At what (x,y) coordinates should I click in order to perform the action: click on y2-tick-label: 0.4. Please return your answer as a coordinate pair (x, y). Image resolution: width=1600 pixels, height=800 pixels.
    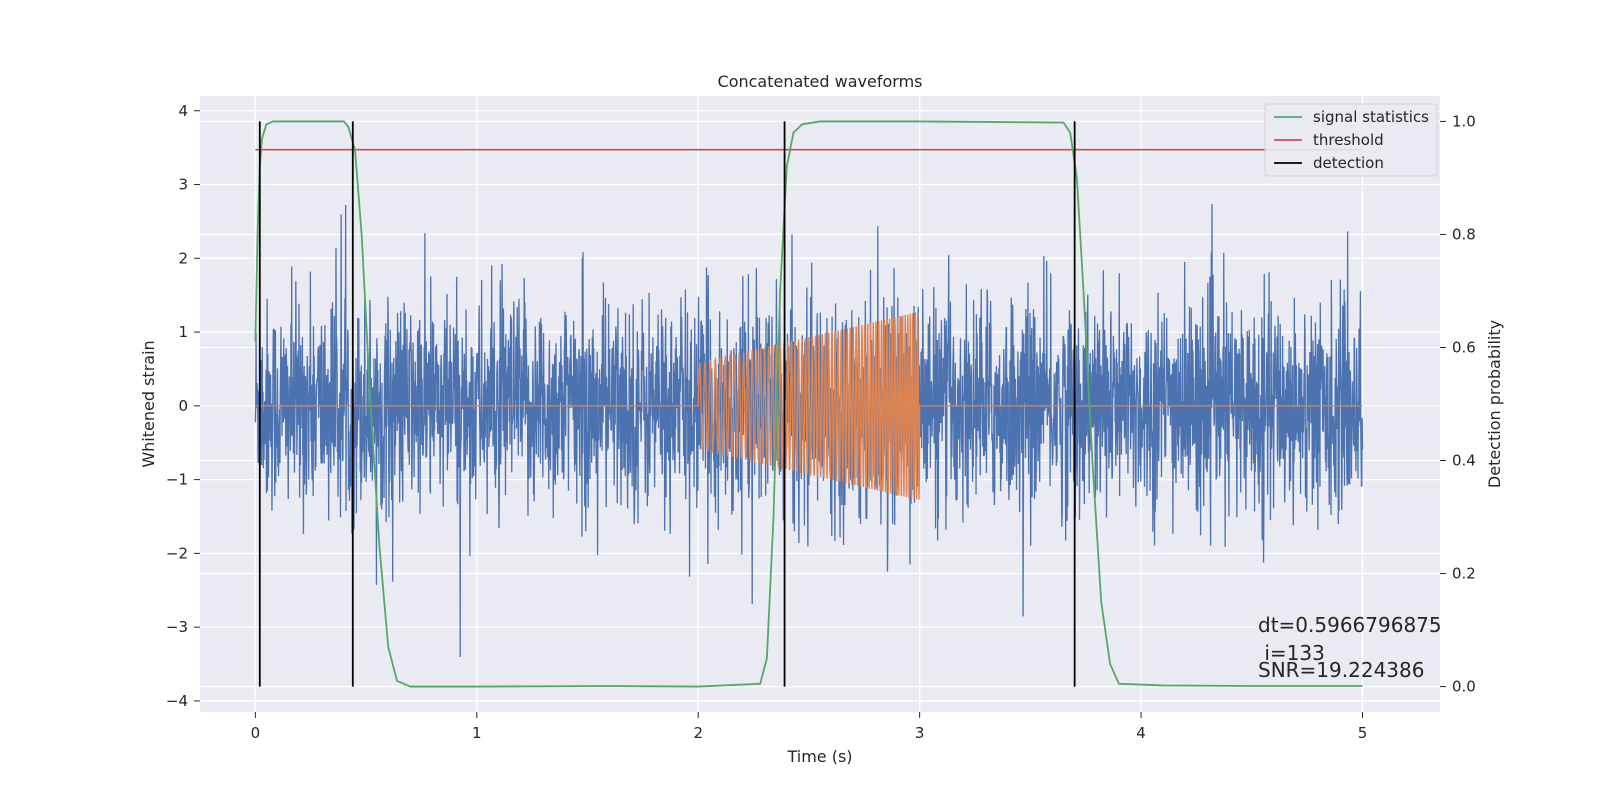
    Looking at the image, I should click on (1464, 461).